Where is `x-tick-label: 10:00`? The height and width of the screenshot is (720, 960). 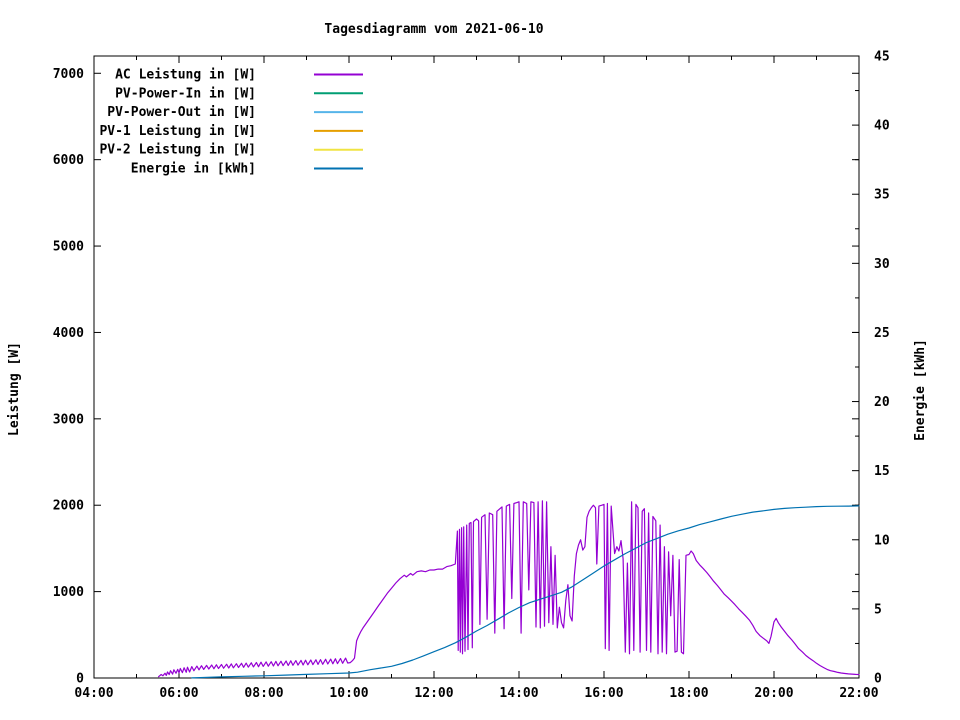 x-tick-label: 10:00 is located at coordinates (348, 693).